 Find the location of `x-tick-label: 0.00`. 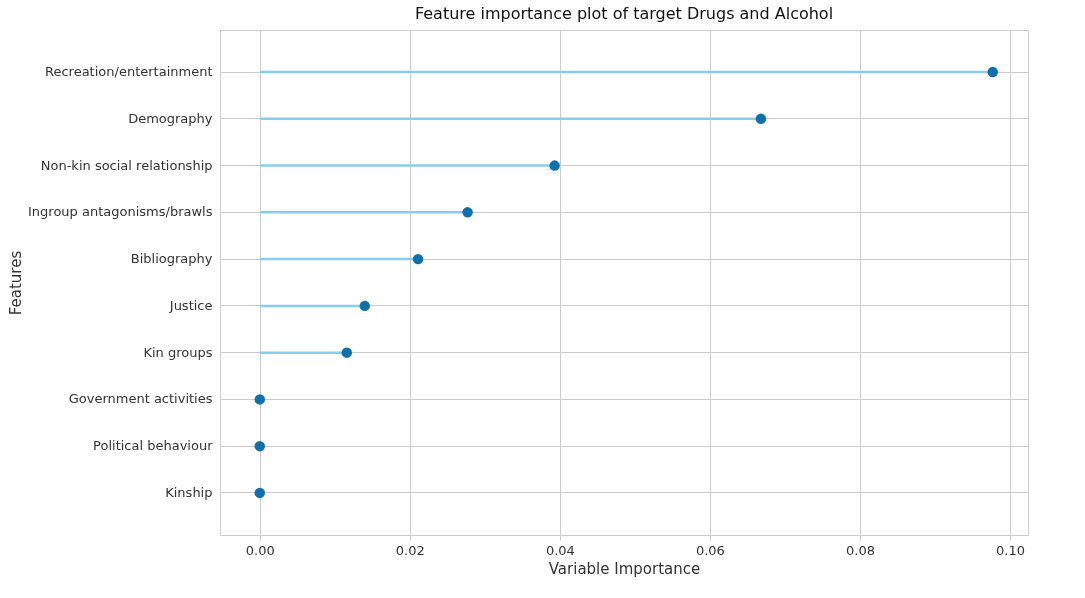

x-tick-label: 0.00 is located at coordinates (260, 550).